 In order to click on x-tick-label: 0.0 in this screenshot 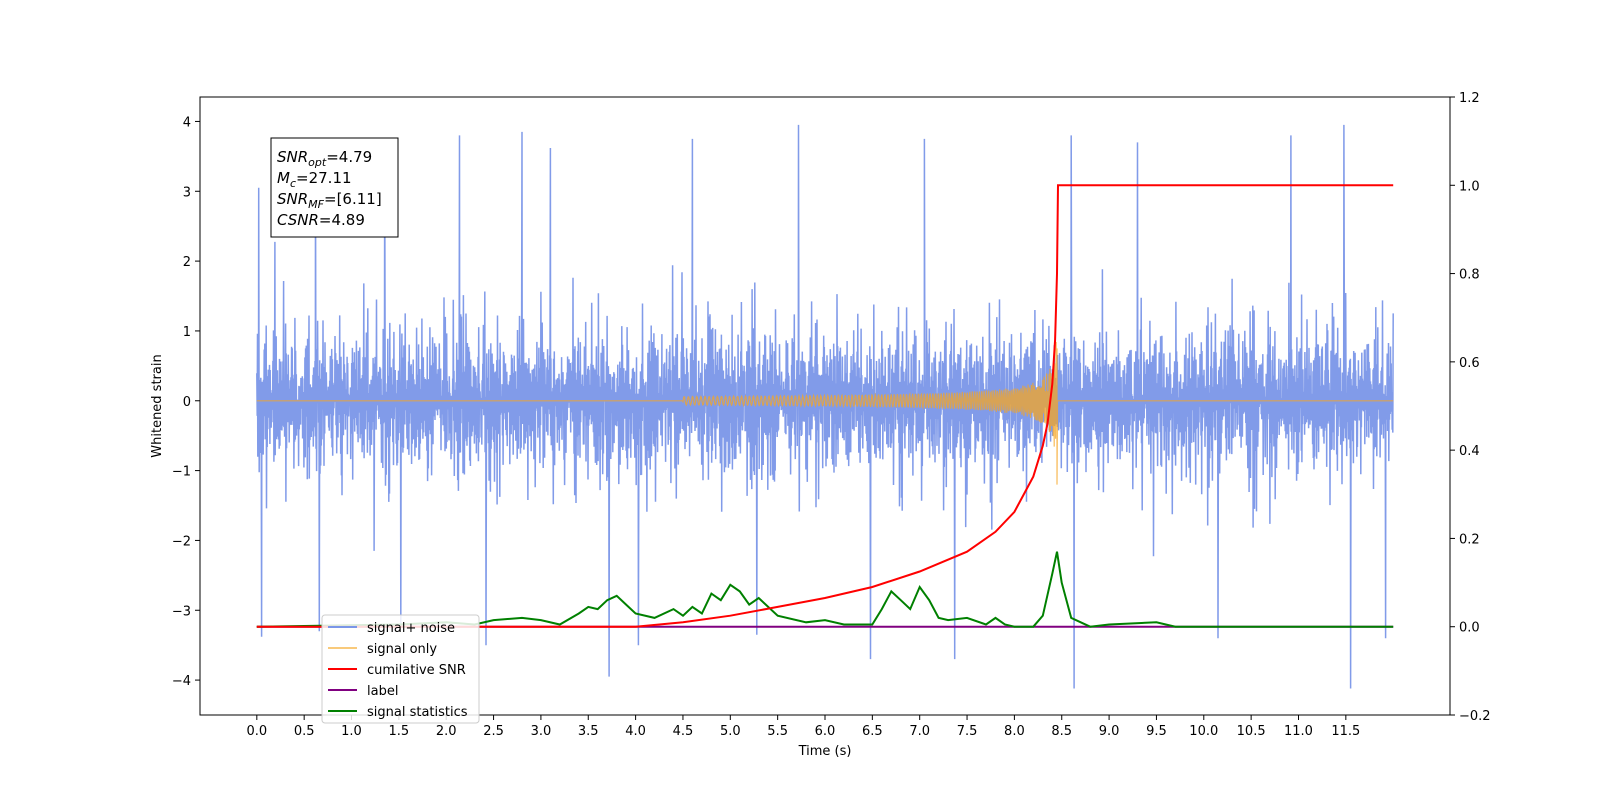, I will do `click(256, 731)`.